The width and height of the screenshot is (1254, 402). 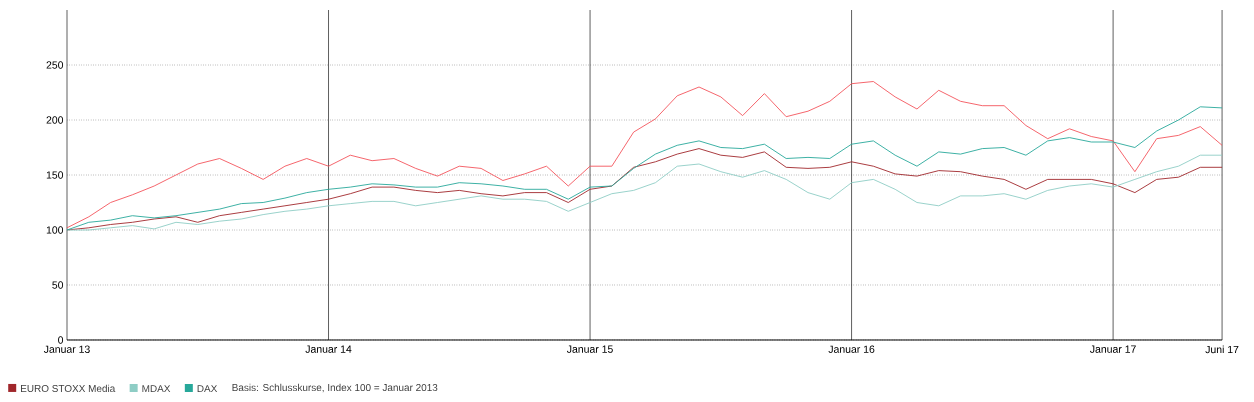 What do you see at coordinates (55, 175) in the screenshot?
I see `y-tick-label: 150` at bounding box center [55, 175].